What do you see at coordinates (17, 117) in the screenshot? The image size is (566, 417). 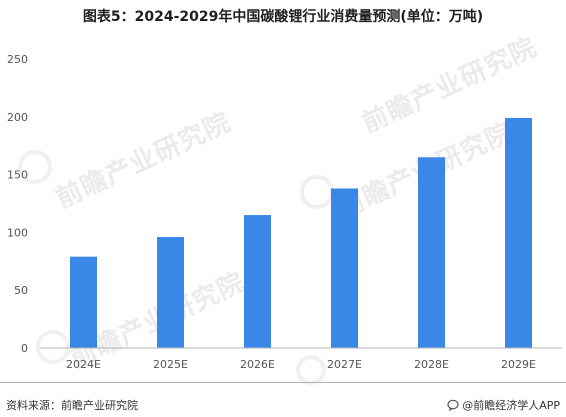 I see `y-tick-label: 200` at bounding box center [17, 117].